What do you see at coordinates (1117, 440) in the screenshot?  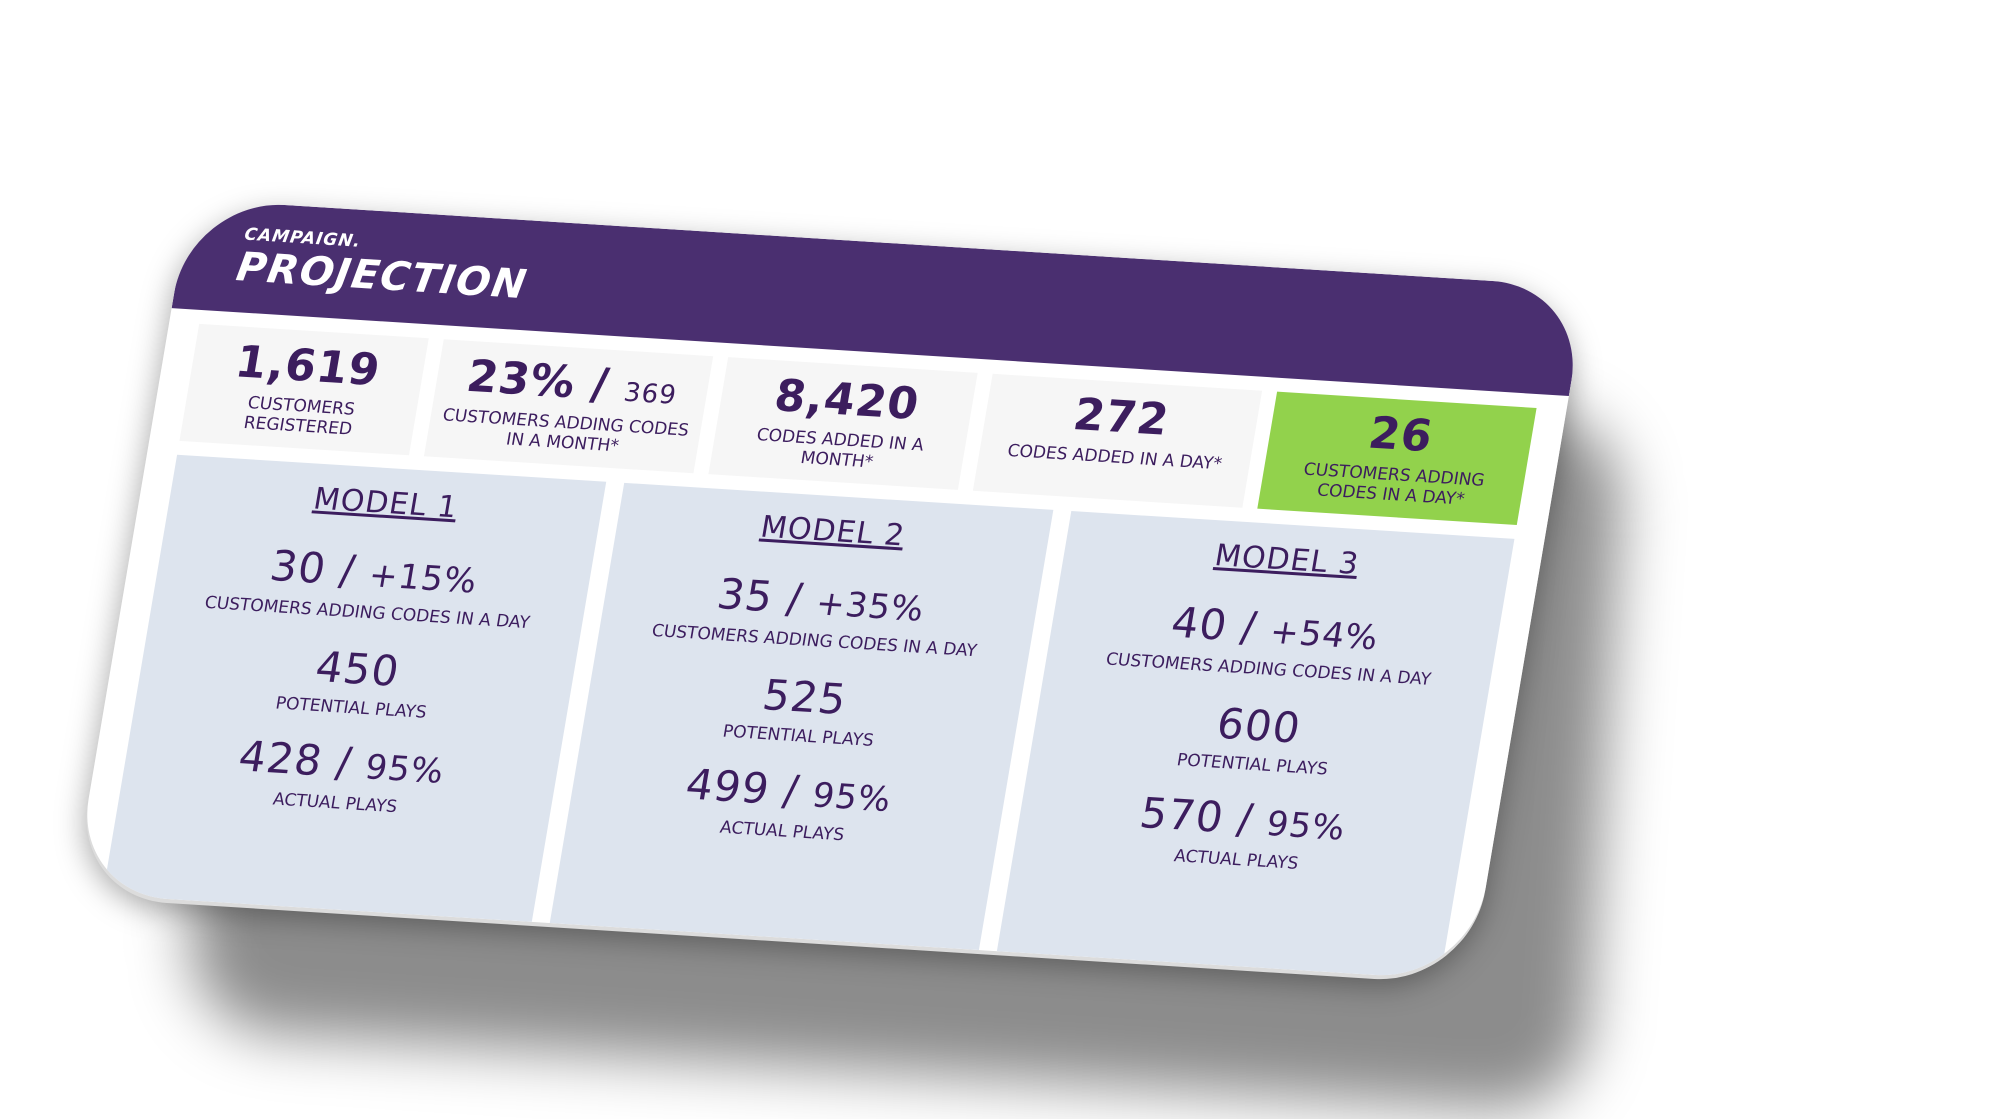 I see `stat-codes-day: 272 CODES ADDED IN A DAY*` at bounding box center [1117, 440].